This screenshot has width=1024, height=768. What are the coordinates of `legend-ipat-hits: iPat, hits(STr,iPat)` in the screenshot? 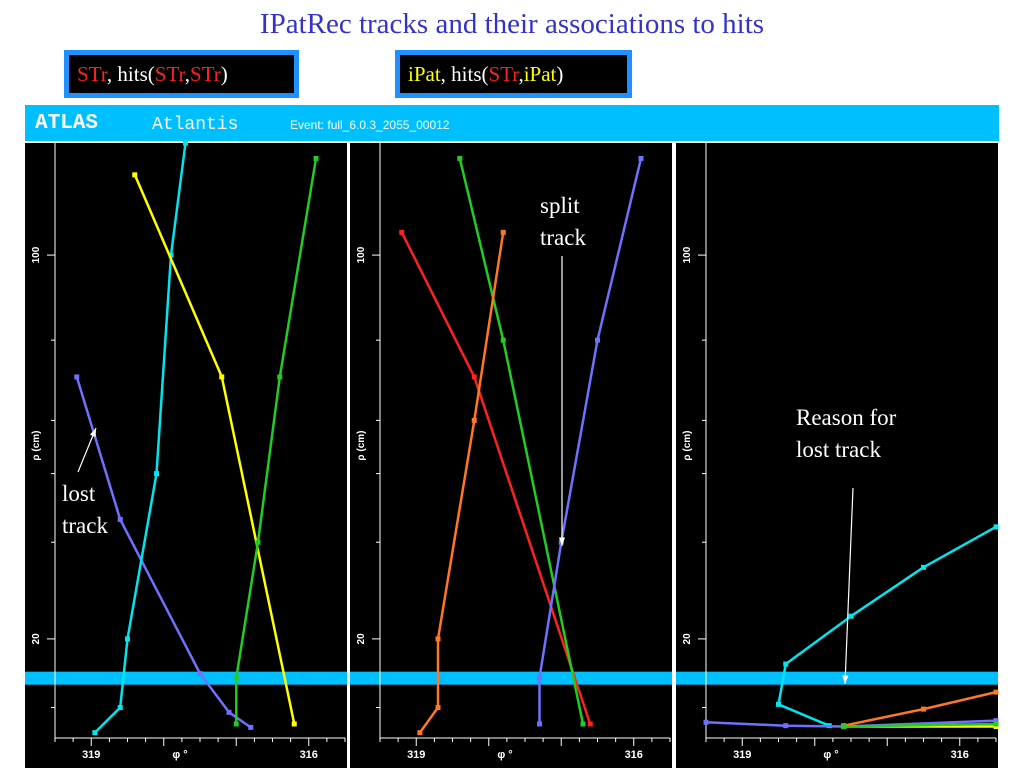 It's located at (513, 74).